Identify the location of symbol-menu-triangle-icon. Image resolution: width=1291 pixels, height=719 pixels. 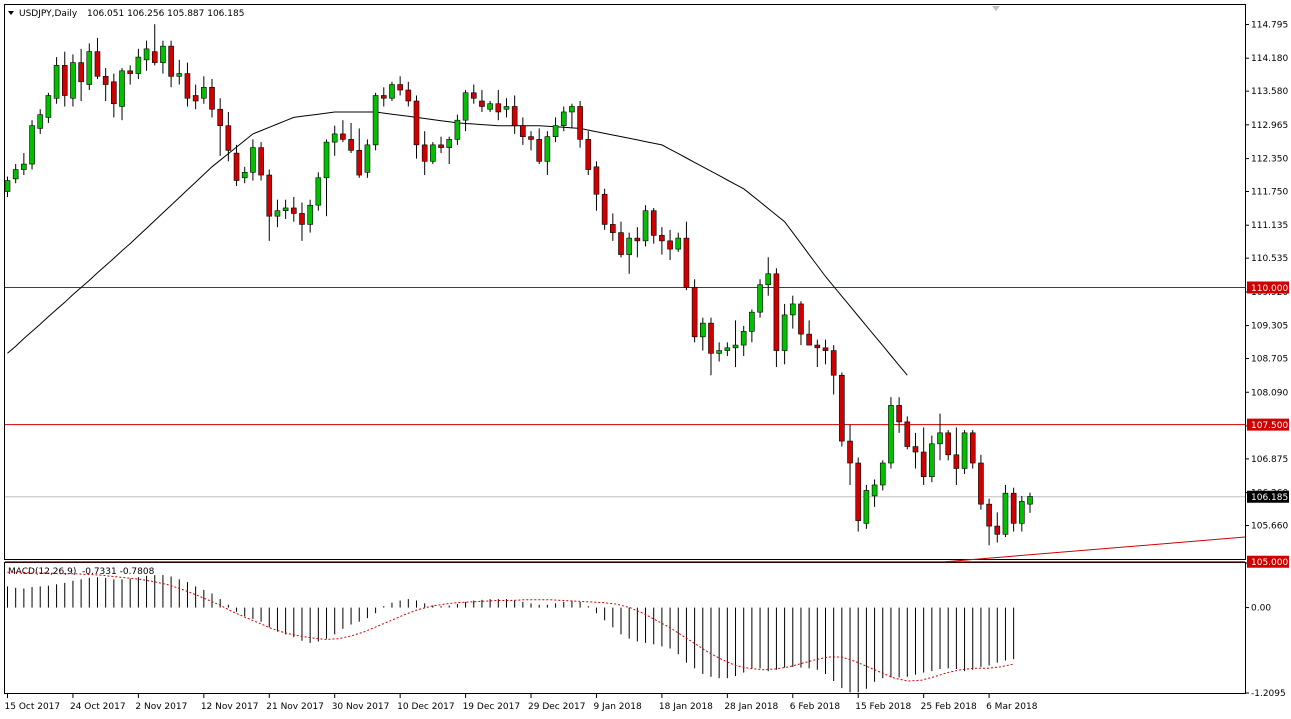
(11, 13).